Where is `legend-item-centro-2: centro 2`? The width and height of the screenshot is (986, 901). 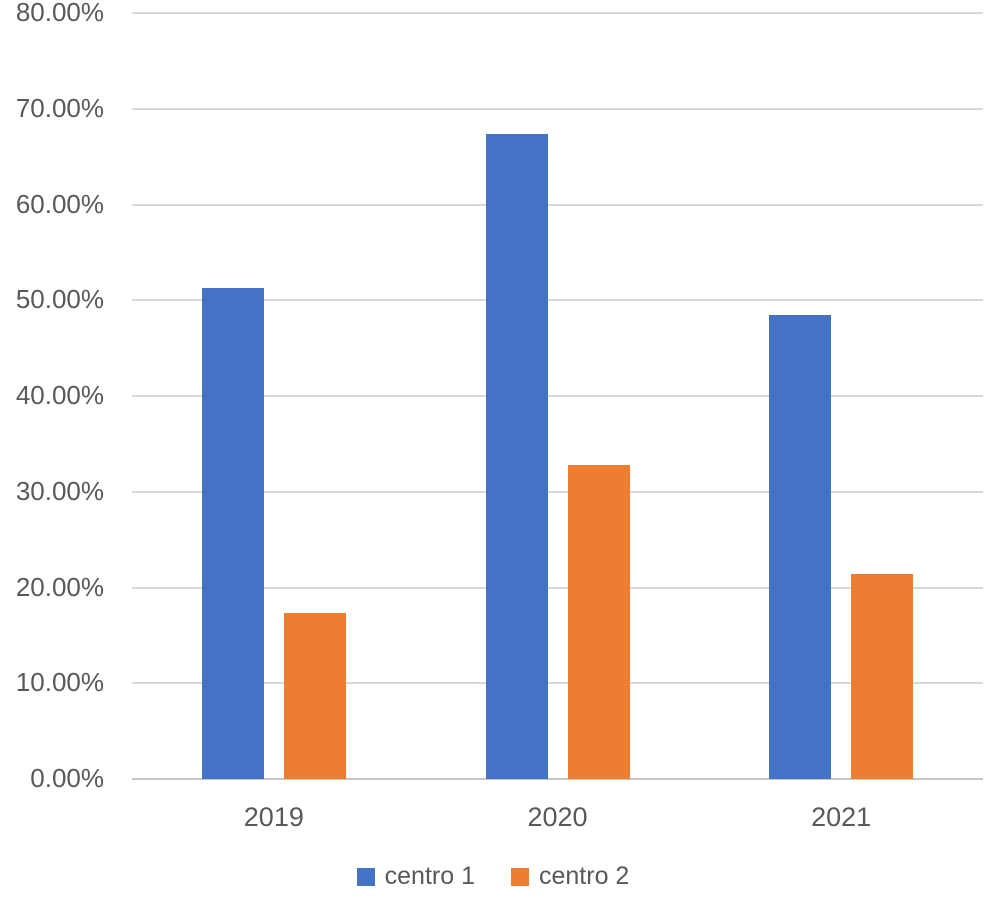
legend-item-centro-2: centro 2 is located at coordinates (570, 876).